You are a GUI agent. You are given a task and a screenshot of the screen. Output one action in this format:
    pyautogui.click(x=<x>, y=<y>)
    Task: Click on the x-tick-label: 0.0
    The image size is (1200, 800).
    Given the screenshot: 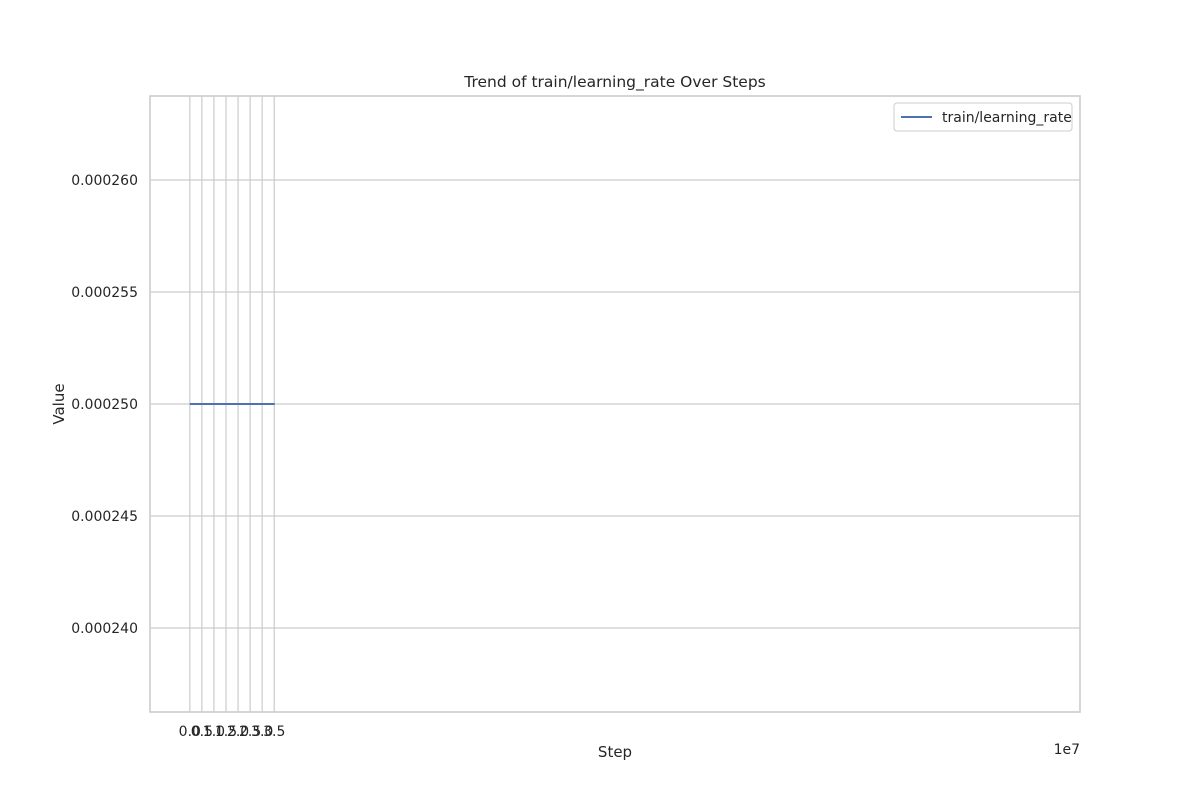 What is the action you would take?
    pyautogui.click(x=190, y=732)
    